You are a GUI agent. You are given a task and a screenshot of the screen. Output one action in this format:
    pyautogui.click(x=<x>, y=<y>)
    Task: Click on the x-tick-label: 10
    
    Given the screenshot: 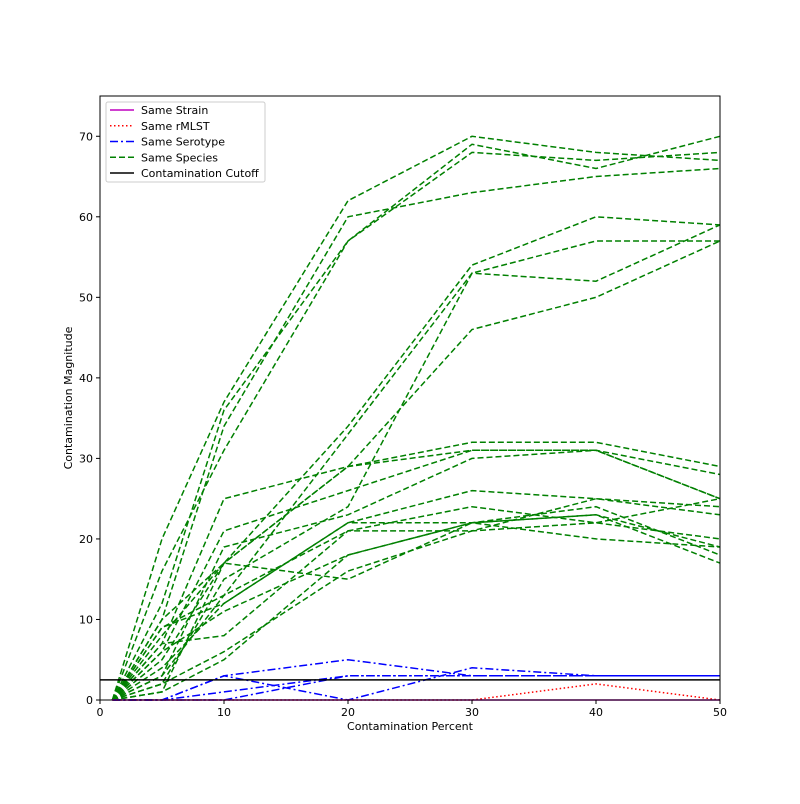 What is the action you would take?
    pyautogui.click(x=224, y=712)
    